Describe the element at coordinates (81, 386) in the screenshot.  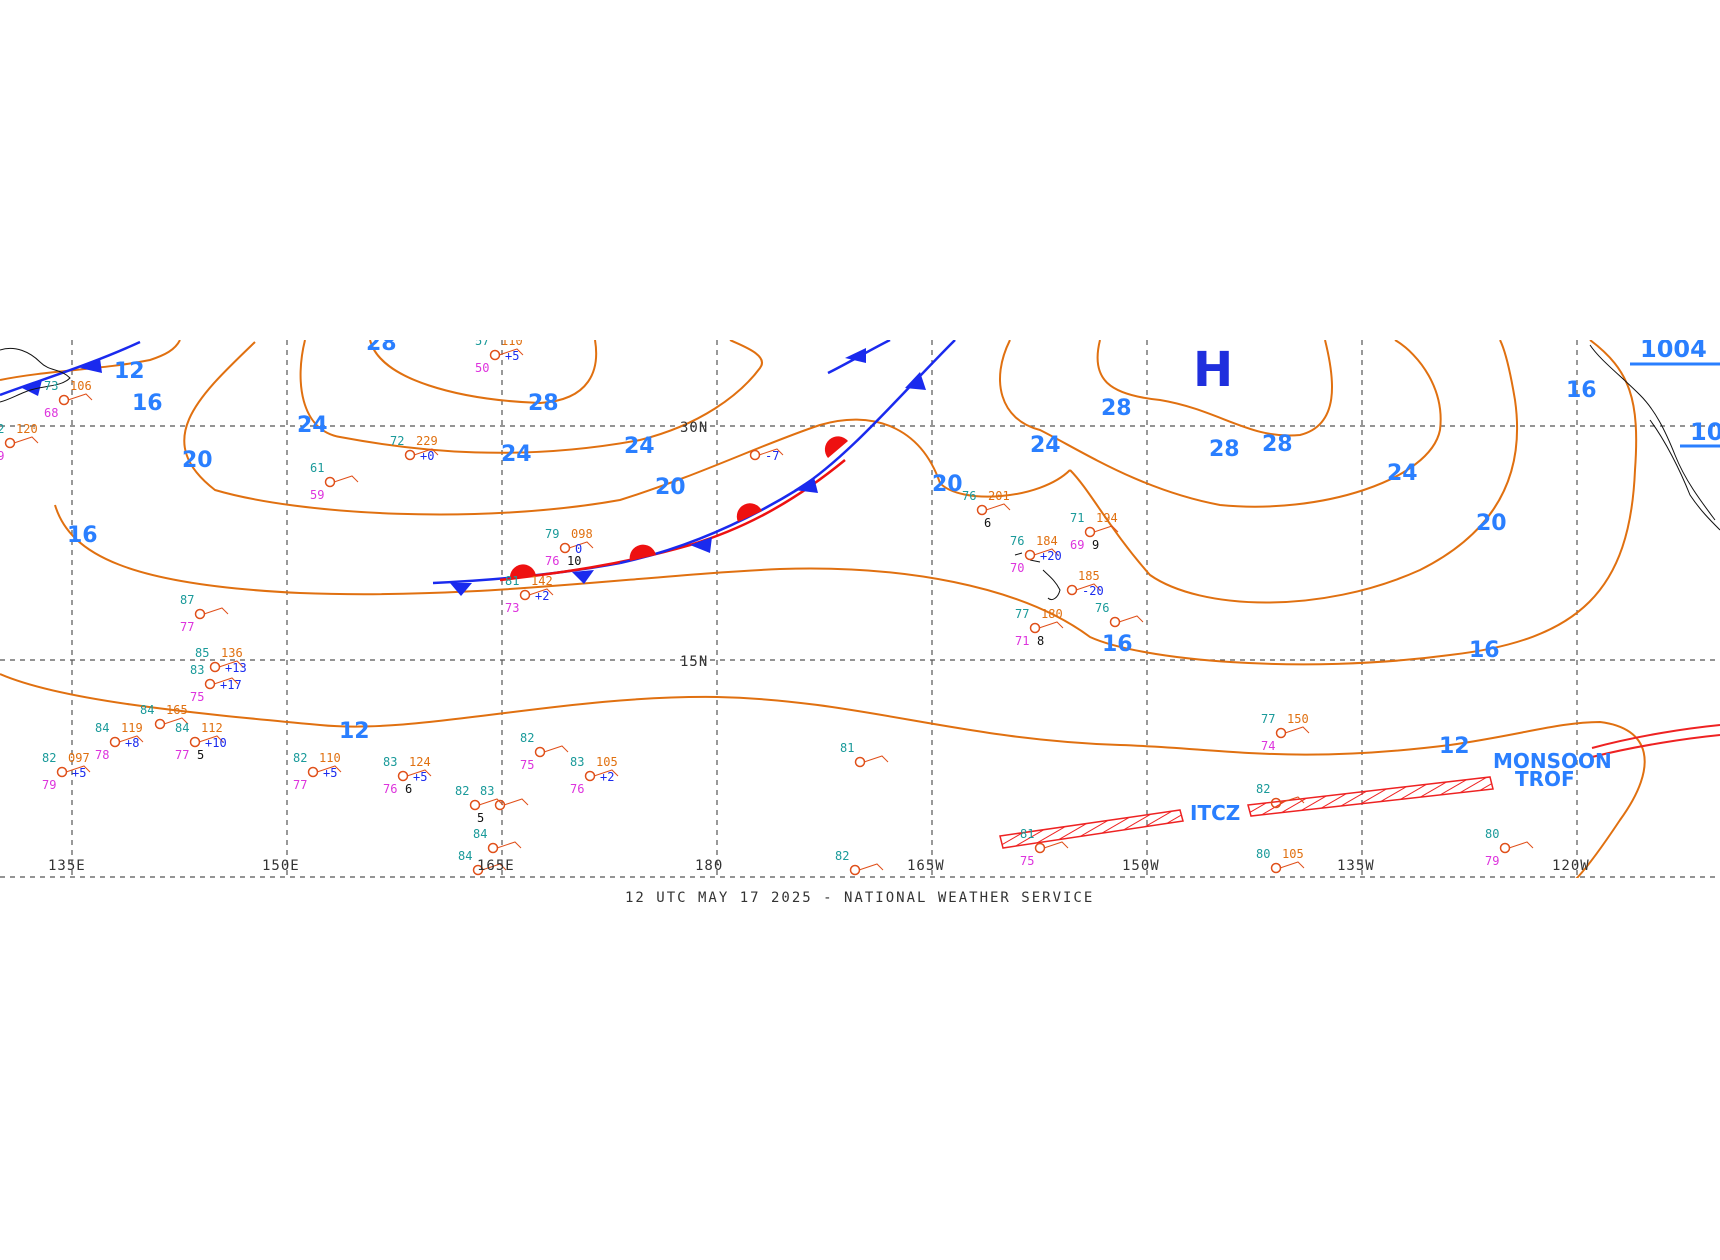
I see `station-pressure: 106` at that location.